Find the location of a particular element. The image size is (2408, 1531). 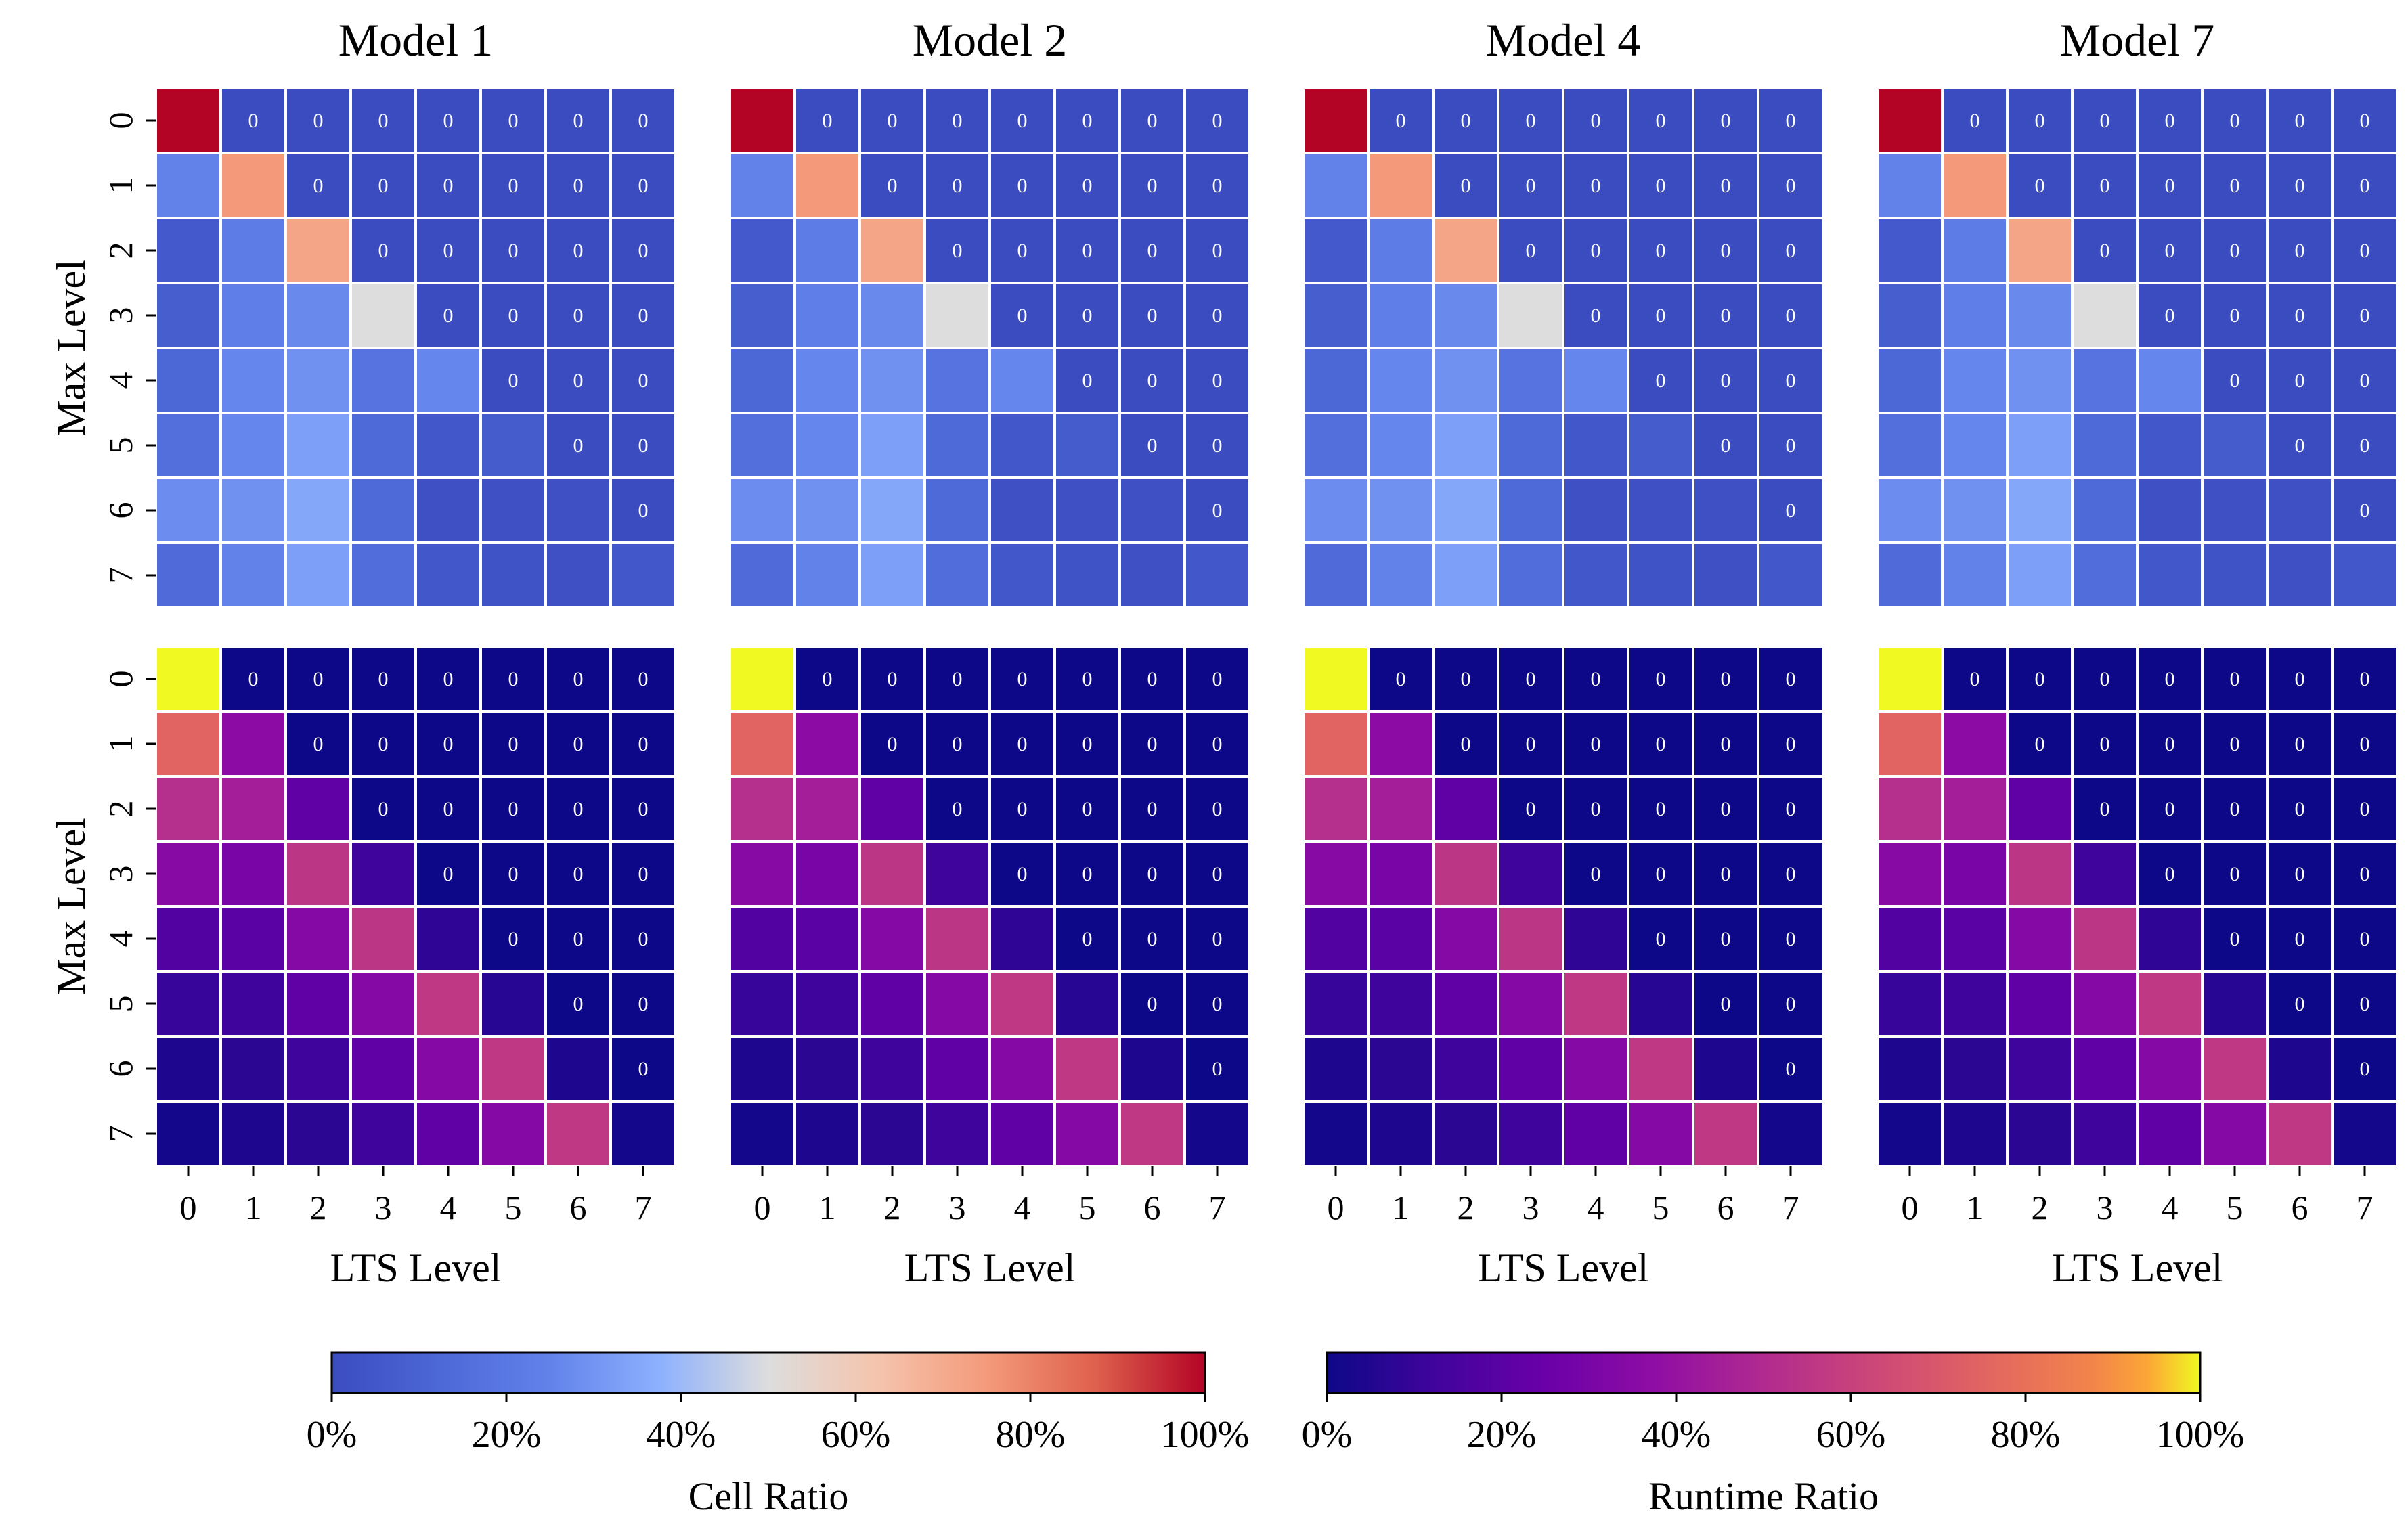

x-tick-label: 3 is located at coordinates (1531, 1207).